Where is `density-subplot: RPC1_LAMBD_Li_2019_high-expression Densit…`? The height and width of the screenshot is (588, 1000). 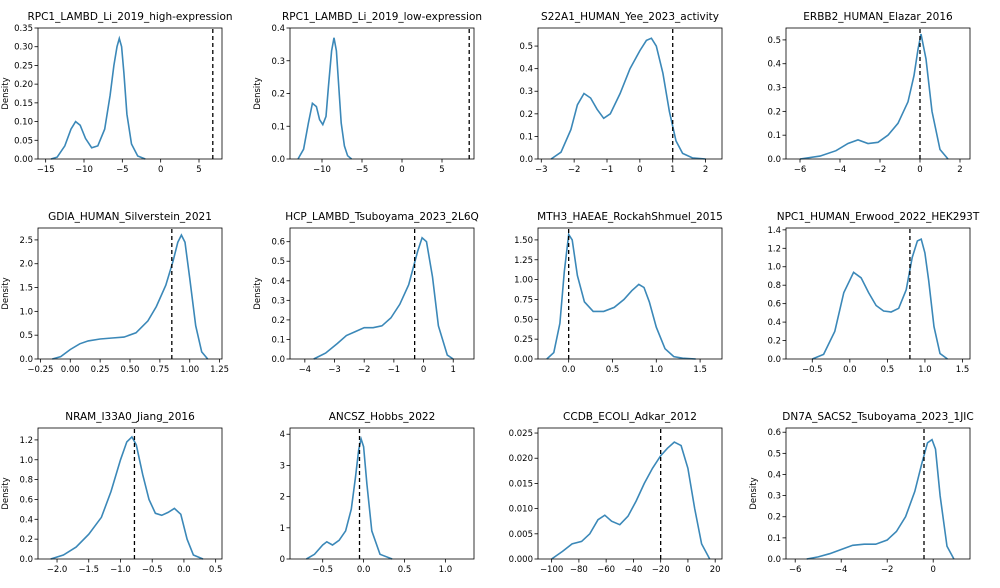
density-subplot: RPC1_LAMBD_Li_2019_high-expression Densit… is located at coordinates (117, 93).